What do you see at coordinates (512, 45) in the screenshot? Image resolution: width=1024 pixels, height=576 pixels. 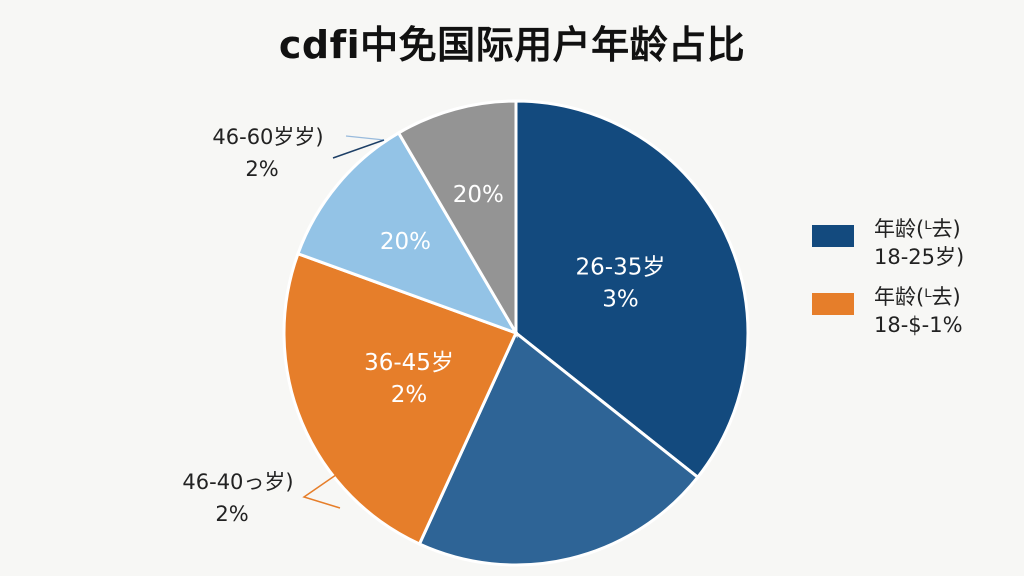 I see `chart-title: cdfi中免国际用户年龄占比` at bounding box center [512, 45].